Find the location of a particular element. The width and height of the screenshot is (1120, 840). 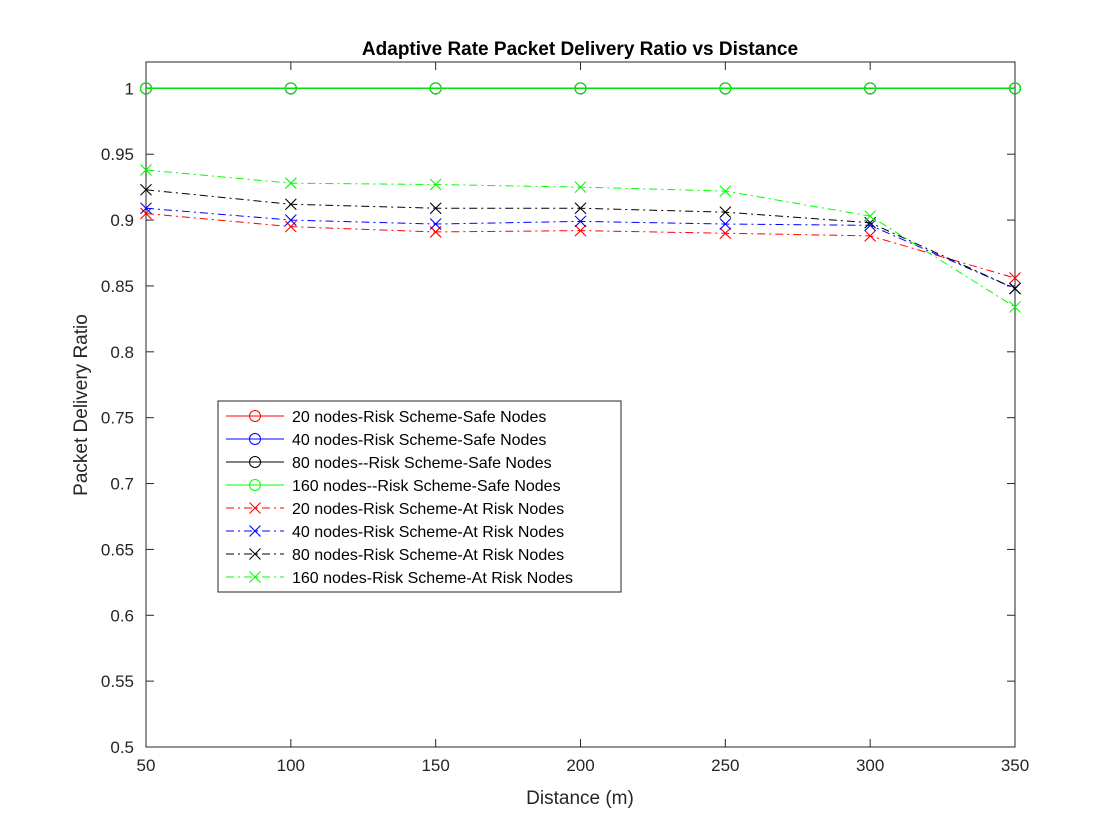

y-tick-label: 1 is located at coordinates (129, 88).